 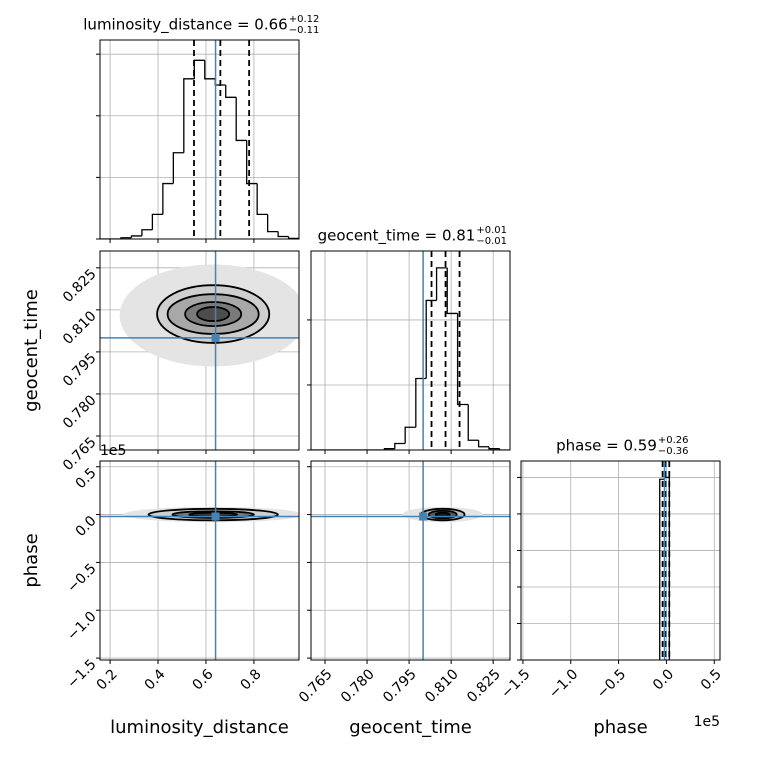 I want to click on panel: geocent_time = 0.81 +0.01−0.01, so click(x=409, y=339).